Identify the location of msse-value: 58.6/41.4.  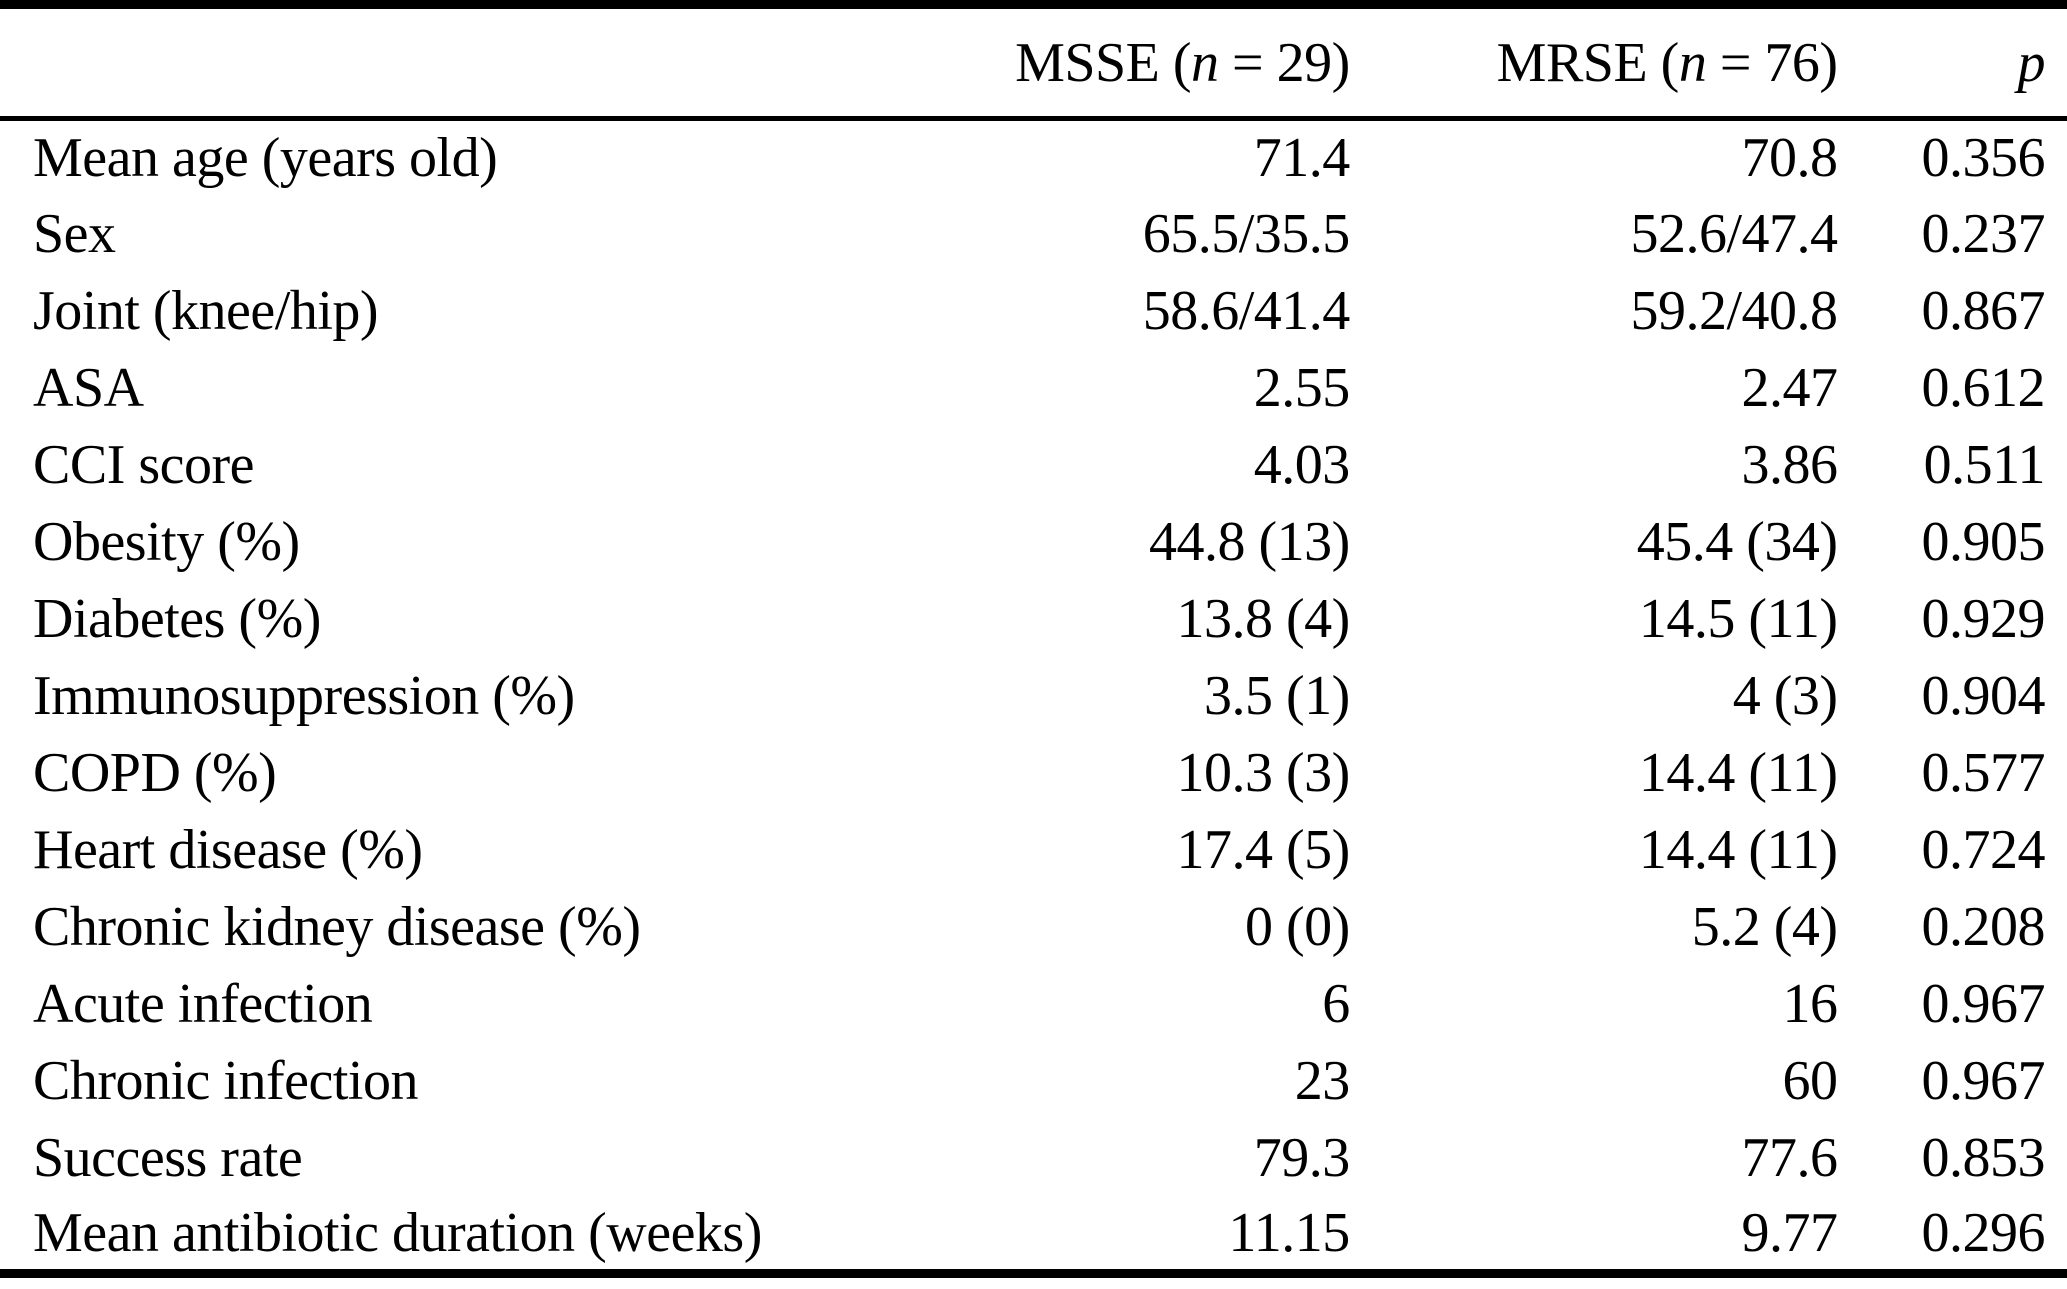
(1246, 311).